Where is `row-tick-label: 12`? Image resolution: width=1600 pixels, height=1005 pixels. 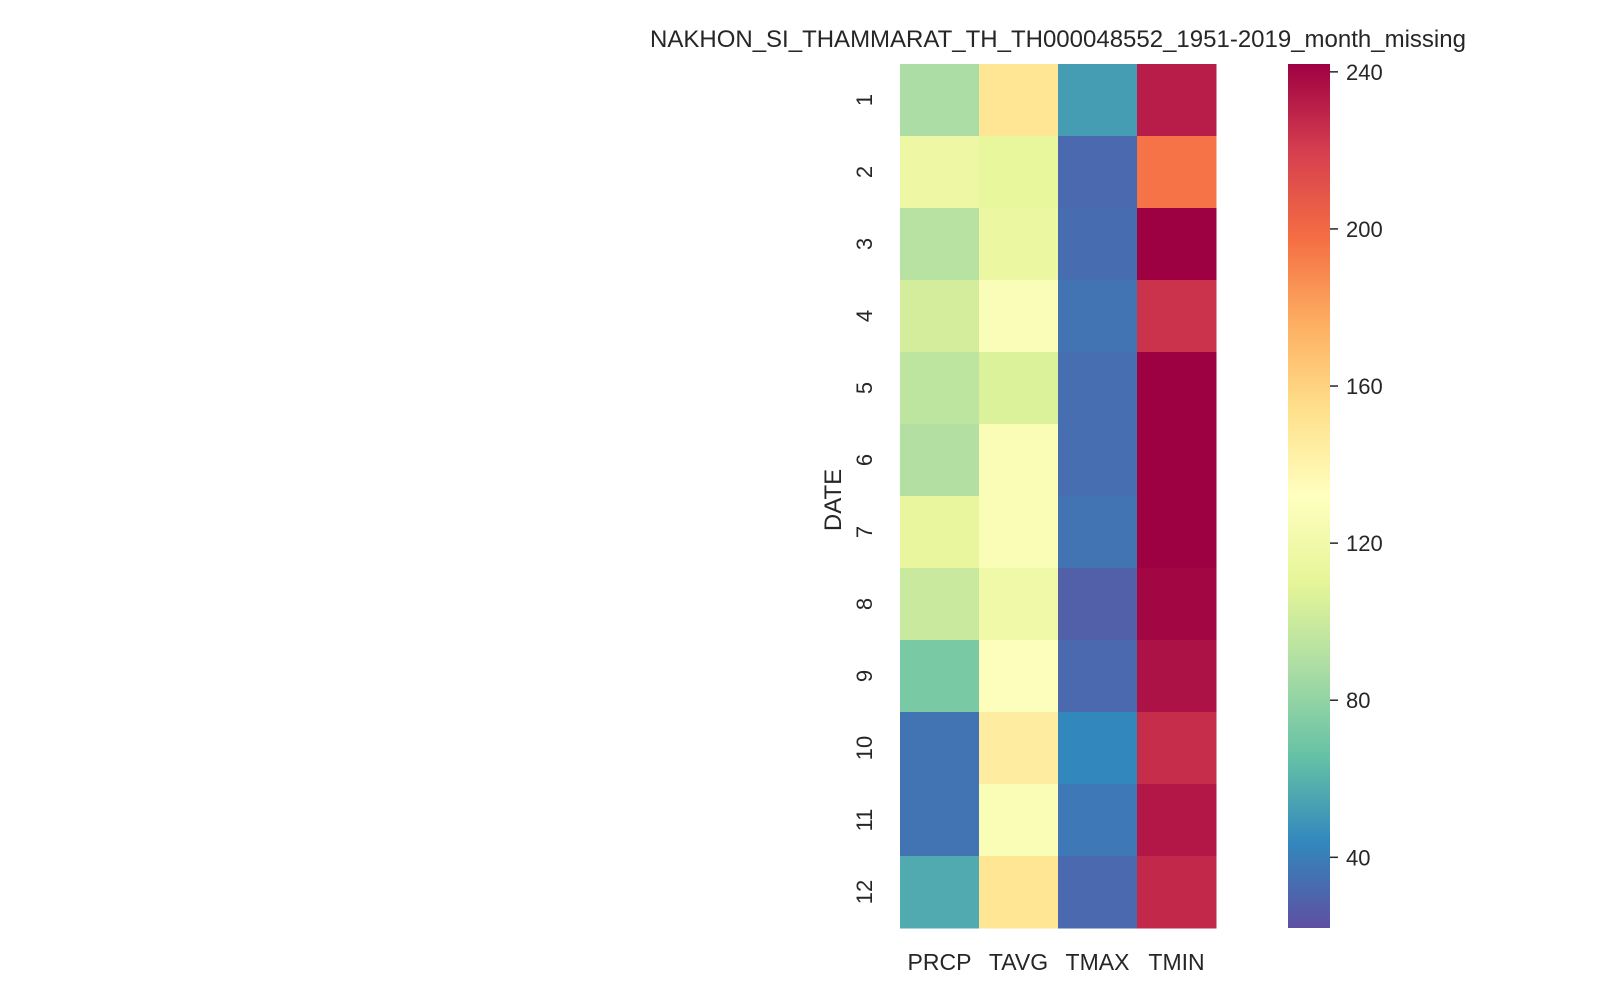 row-tick-label: 12 is located at coordinates (864, 892).